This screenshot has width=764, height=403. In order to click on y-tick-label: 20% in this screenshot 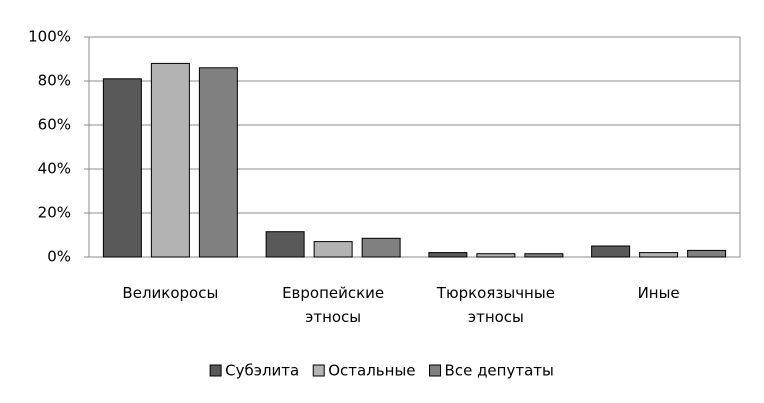, I will do `click(54, 213)`.